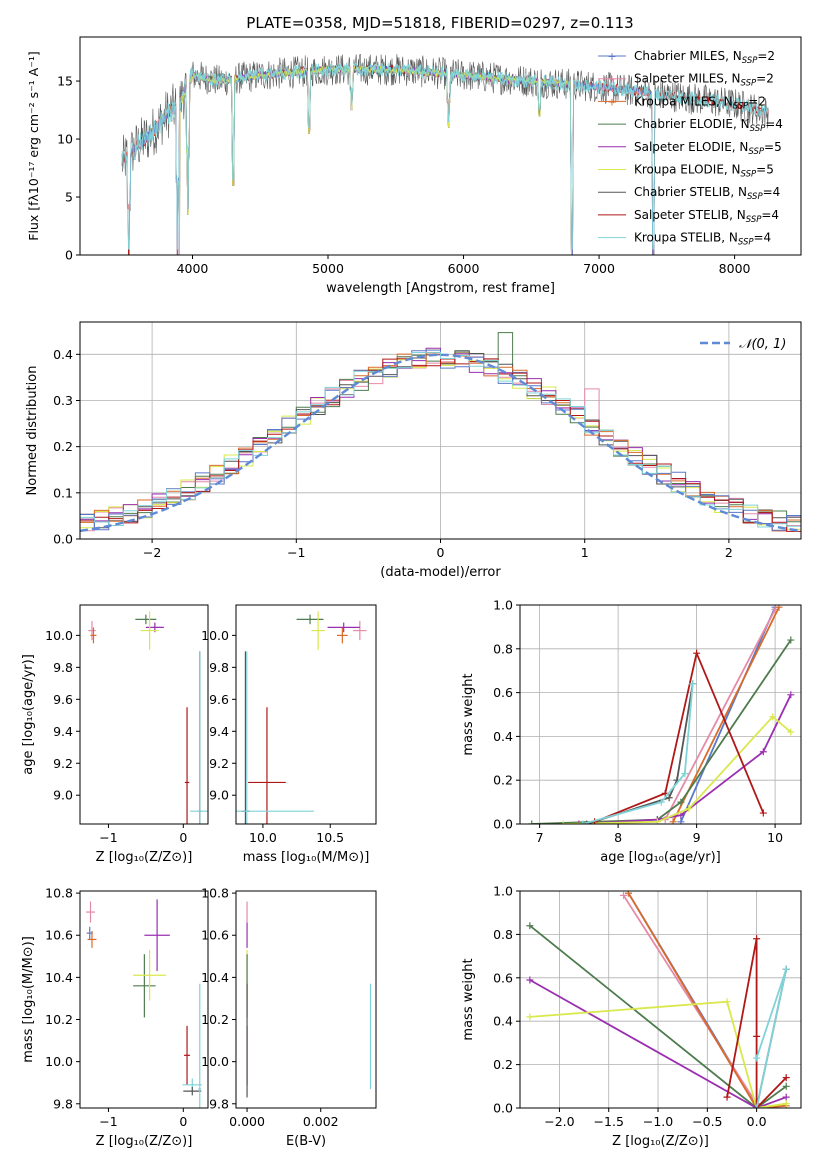 The height and width of the screenshot is (1170, 819). Describe the element at coordinates (150, 975) in the screenshot. I see `errorbar-point-kroupa-elodie` at that location.